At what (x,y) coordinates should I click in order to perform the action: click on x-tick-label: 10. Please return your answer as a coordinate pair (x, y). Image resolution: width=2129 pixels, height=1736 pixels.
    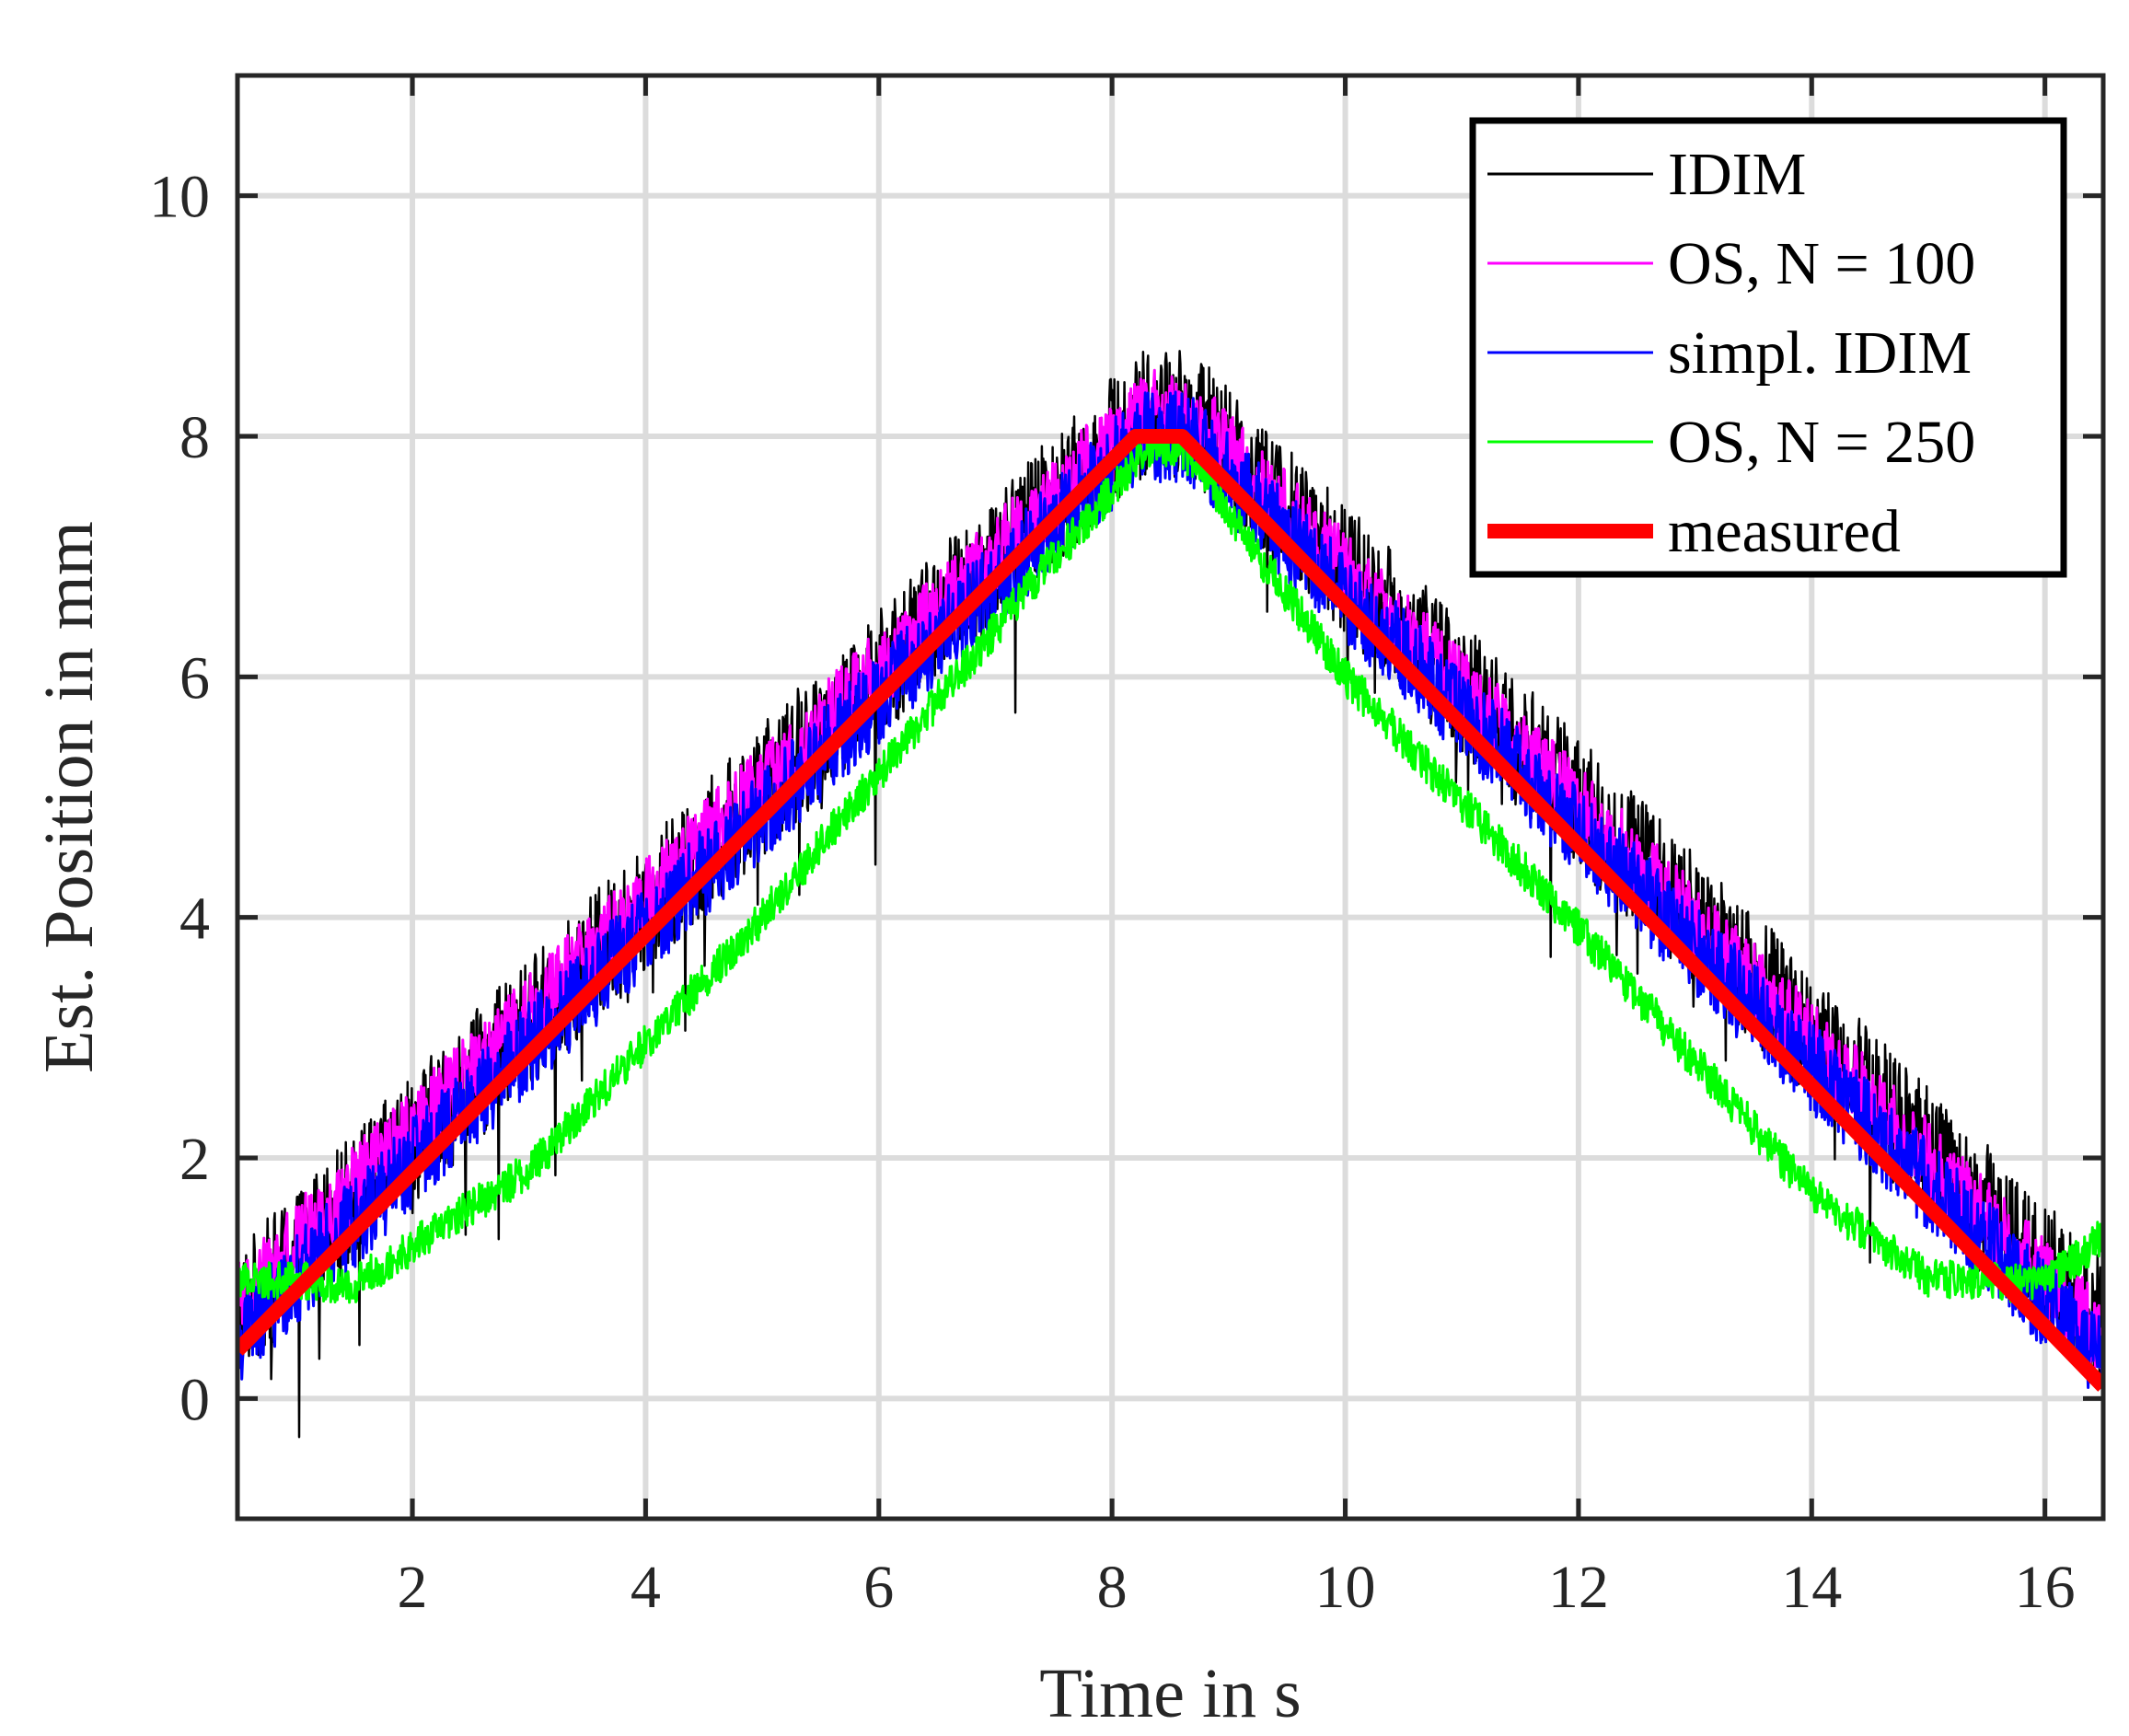
    Looking at the image, I should click on (1345, 1587).